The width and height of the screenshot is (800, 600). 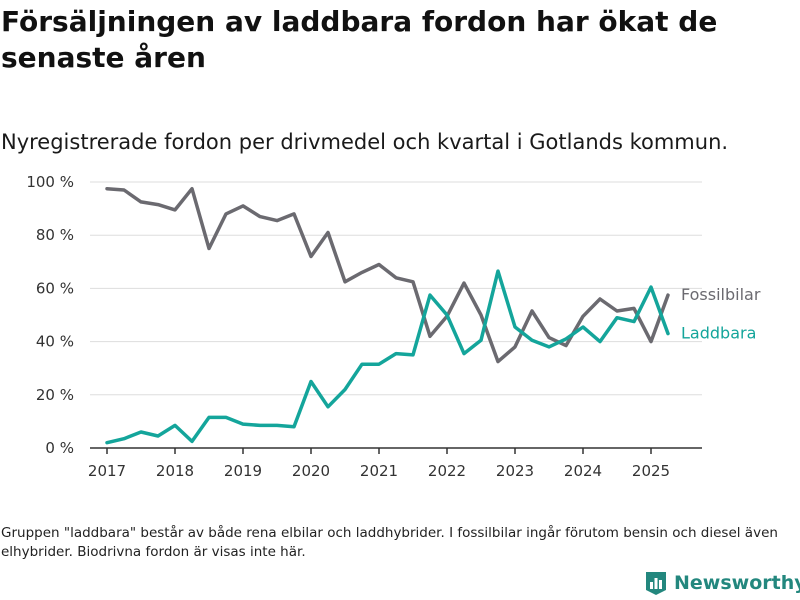 I want to click on x-axis: 2017 2018 2019 2020 2021 2022 2023 2024 2025, so click(x=395, y=463).